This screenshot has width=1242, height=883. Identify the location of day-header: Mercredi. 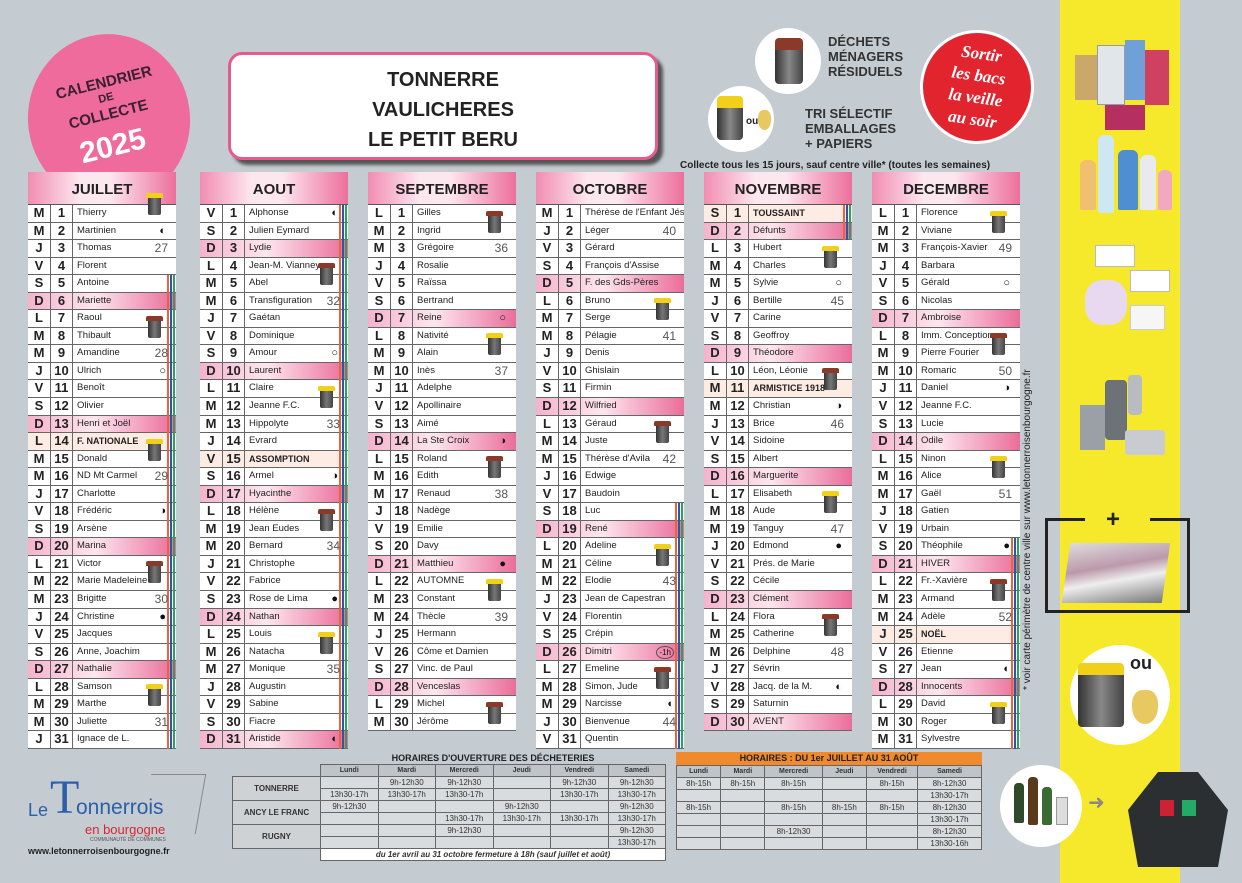
(464, 770).